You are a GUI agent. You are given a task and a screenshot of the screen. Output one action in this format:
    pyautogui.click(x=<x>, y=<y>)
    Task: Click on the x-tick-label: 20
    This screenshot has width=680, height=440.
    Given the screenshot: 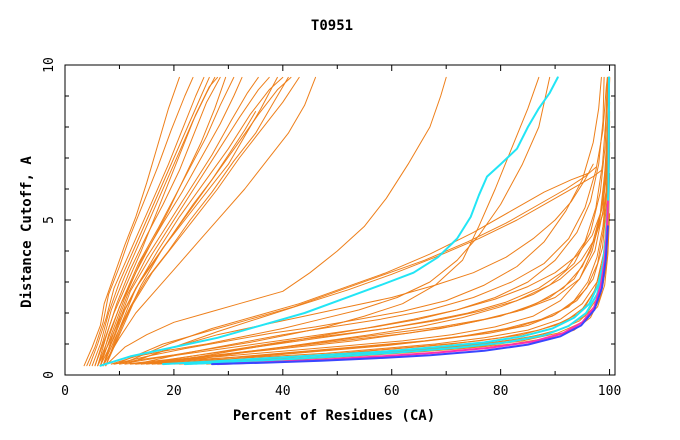 What is the action you would take?
    pyautogui.click(x=174, y=391)
    